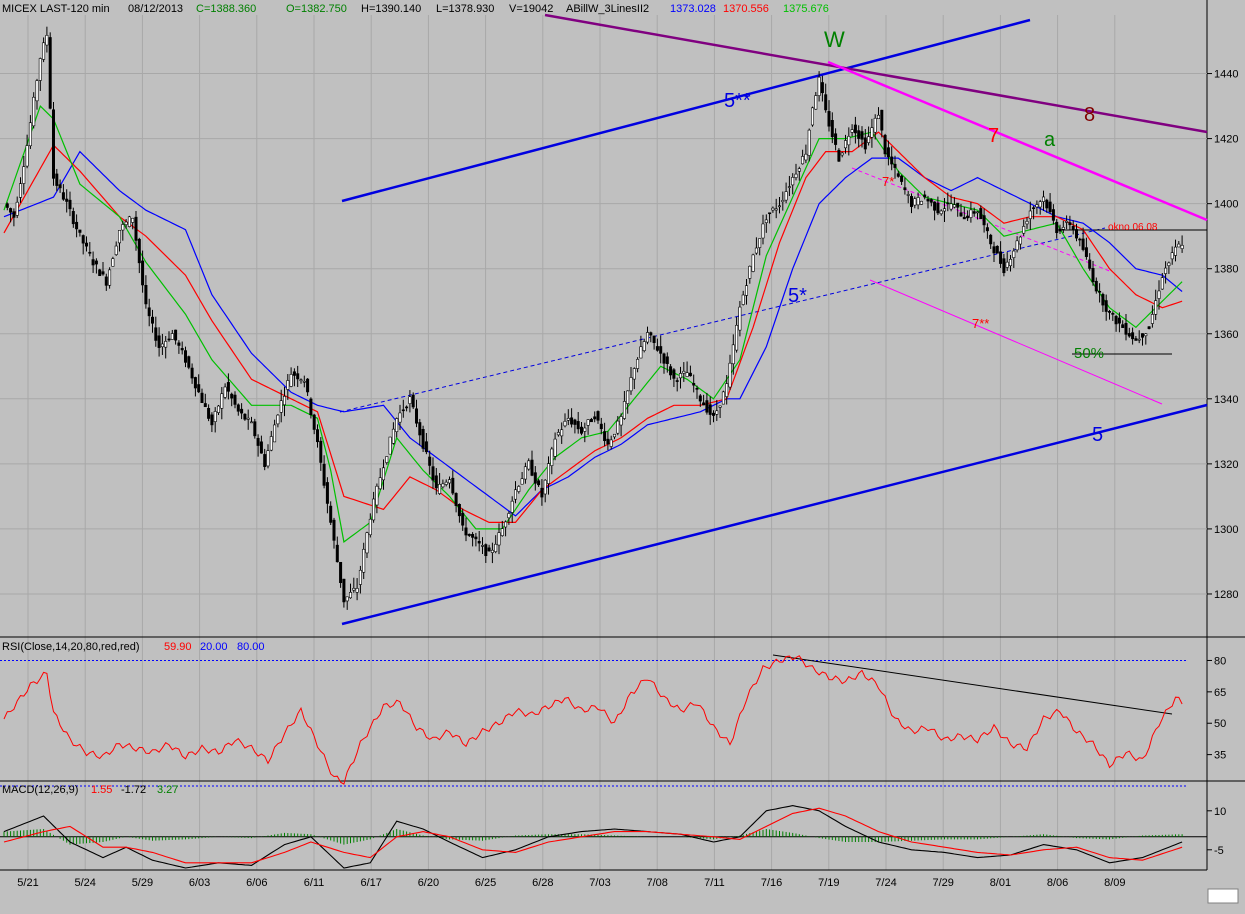 The image size is (1245, 914). Describe the element at coordinates (1226, 400) in the screenshot. I see `price-tick-label: 1340` at that location.